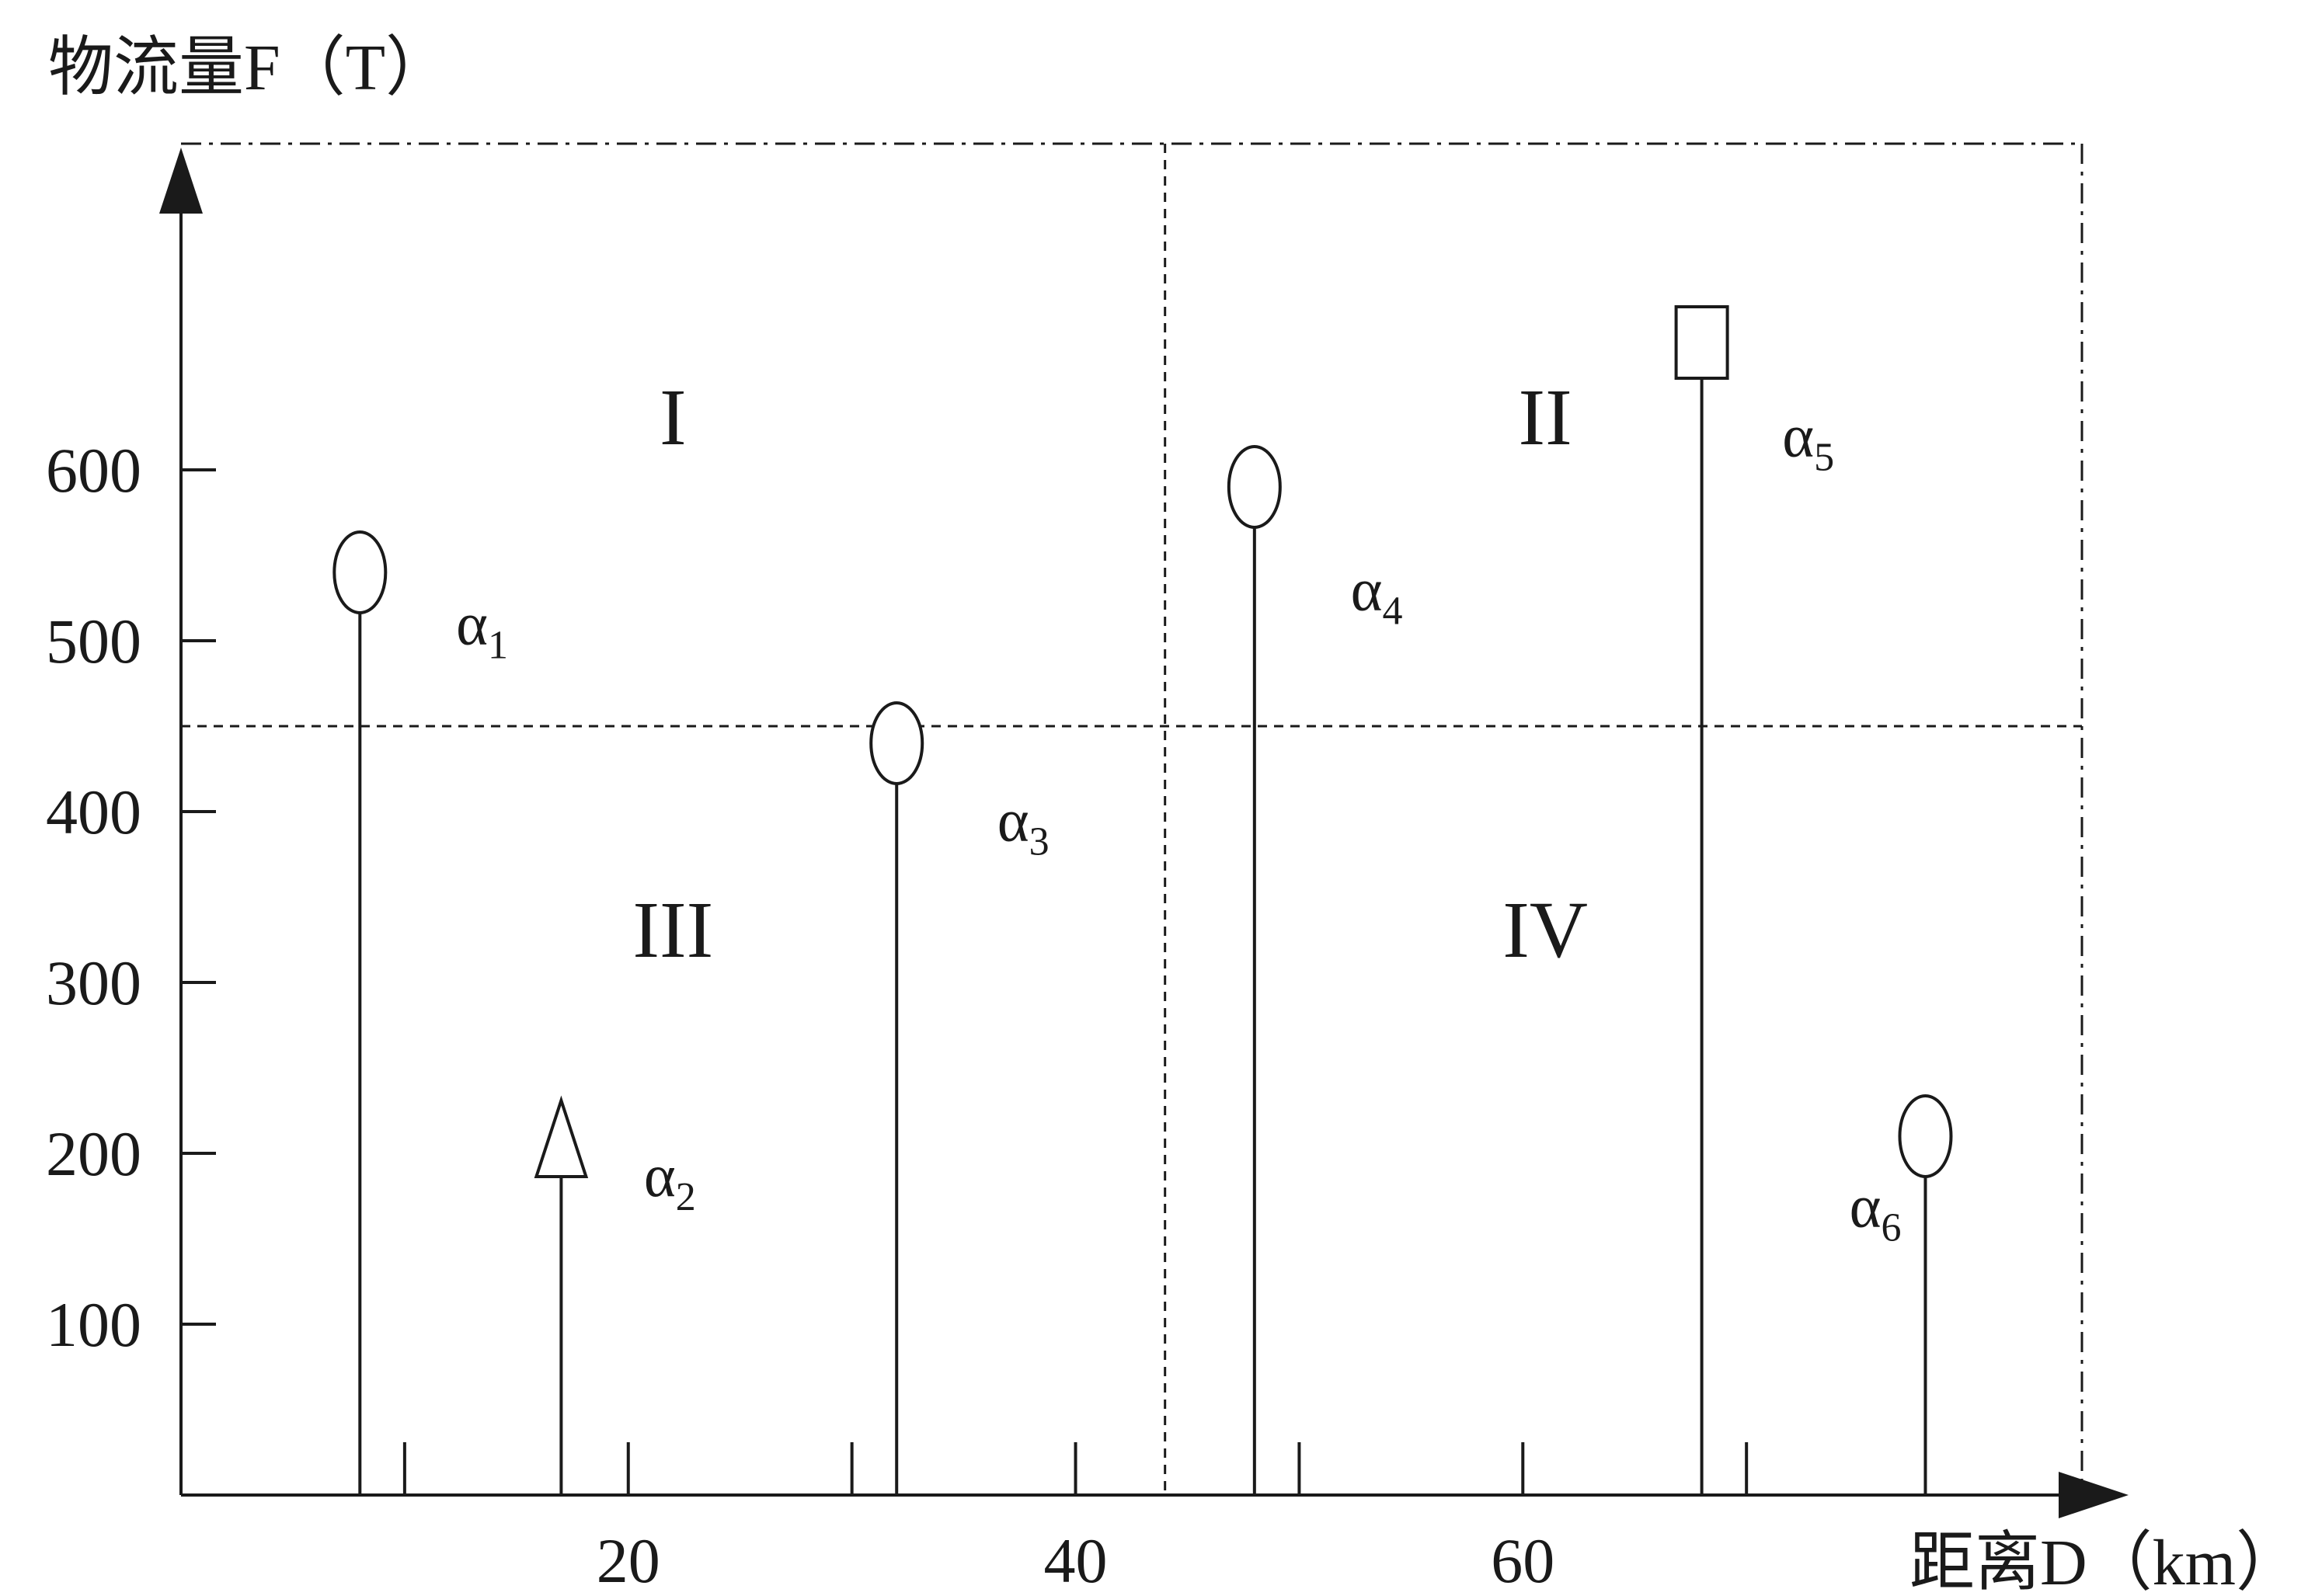  What do you see at coordinates (1824, 457) in the screenshot?
I see `point-label-subscript: 5` at bounding box center [1824, 457].